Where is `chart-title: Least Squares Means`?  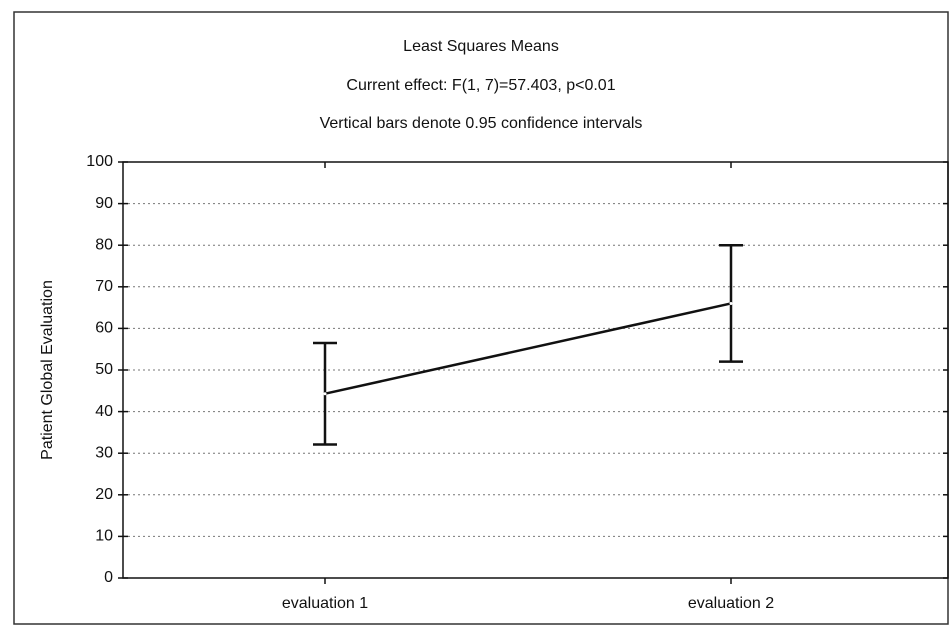
chart-title: Least Squares Means is located at coordinates (481, 46).